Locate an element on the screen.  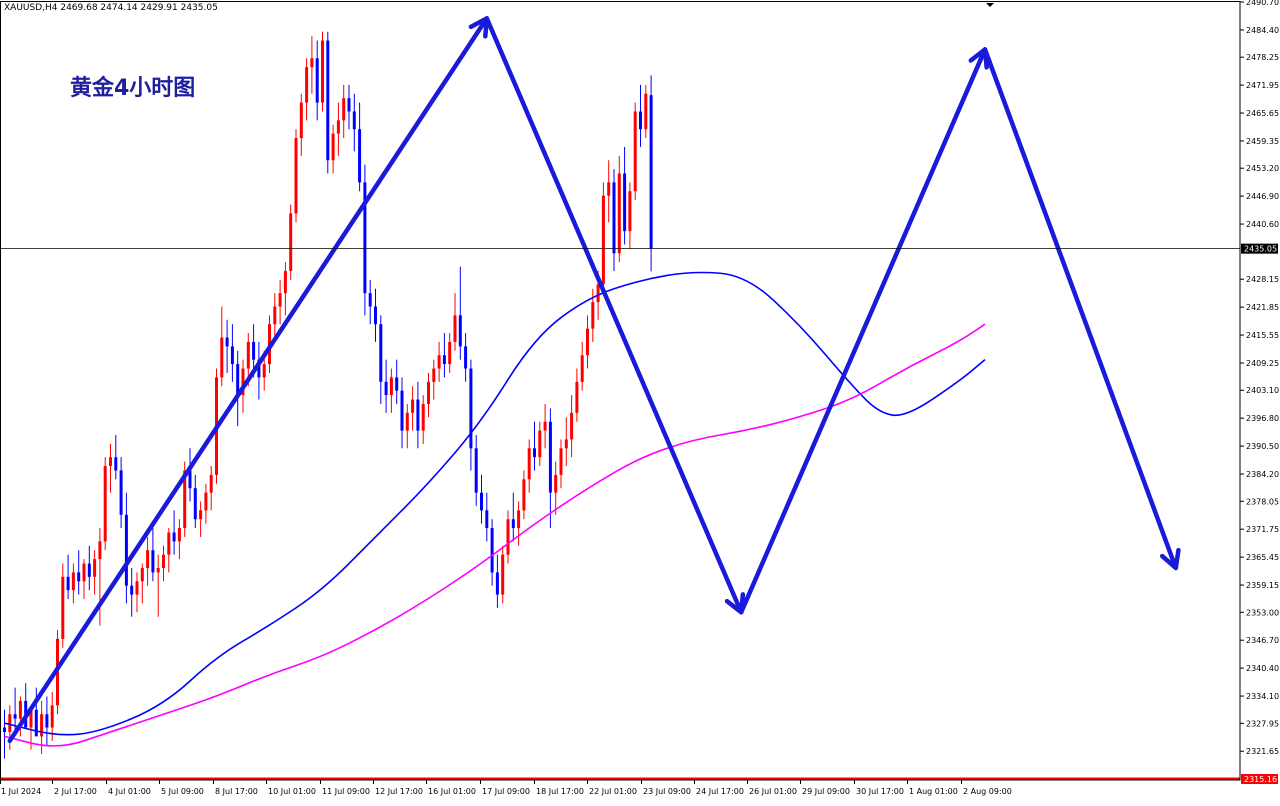
x-tick-label: 8 Jul 17:00 is located at coordinates (236, 791).